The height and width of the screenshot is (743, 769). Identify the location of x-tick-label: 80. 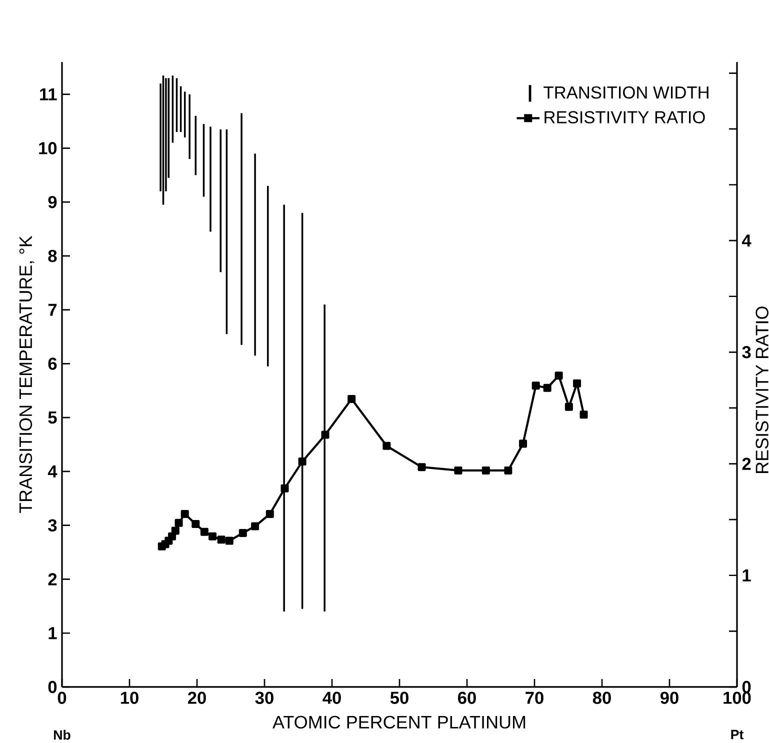
(601, 698).